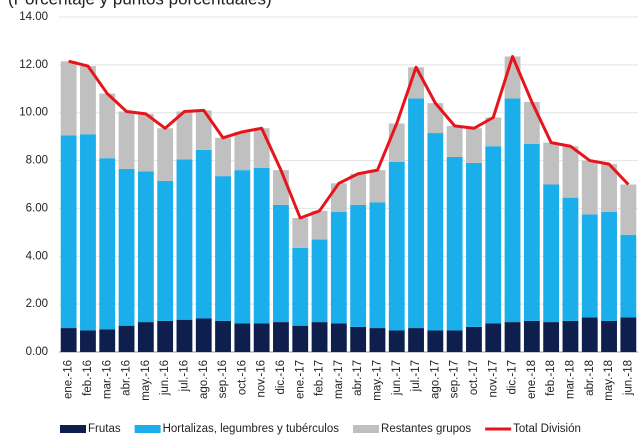  Describe the element at coordinates (242, 377) in the screenshot. I see `x-tick-label: oct.-16` at that location.